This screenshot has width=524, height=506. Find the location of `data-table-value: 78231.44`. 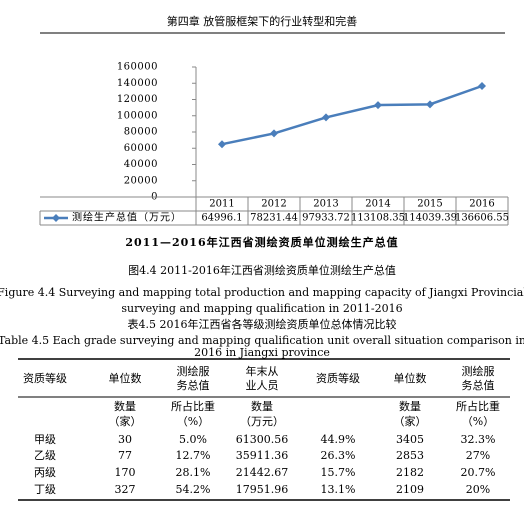

data-table-value: 78231.44 is located at coordinates (274, 218).